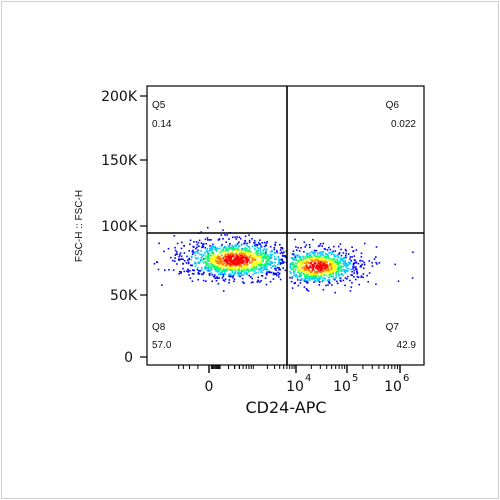 This screenshot has width=500, height=500. What do you see at coordinates (295, 387) in the screenshot?
I see `x-tick-label-10-4-base: 10` at bounding box center [295, 387].